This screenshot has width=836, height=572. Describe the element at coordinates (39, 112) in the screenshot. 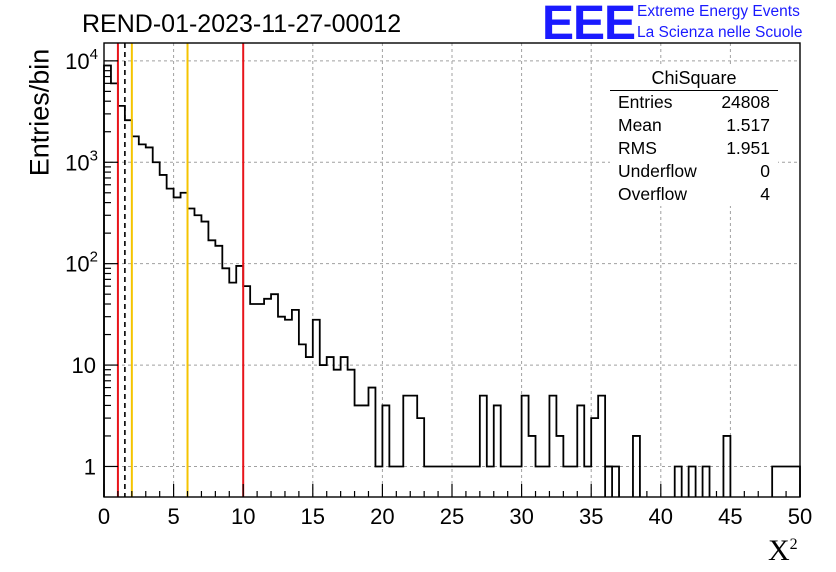

I see `y-axis-label: Entries/bin` at that location.